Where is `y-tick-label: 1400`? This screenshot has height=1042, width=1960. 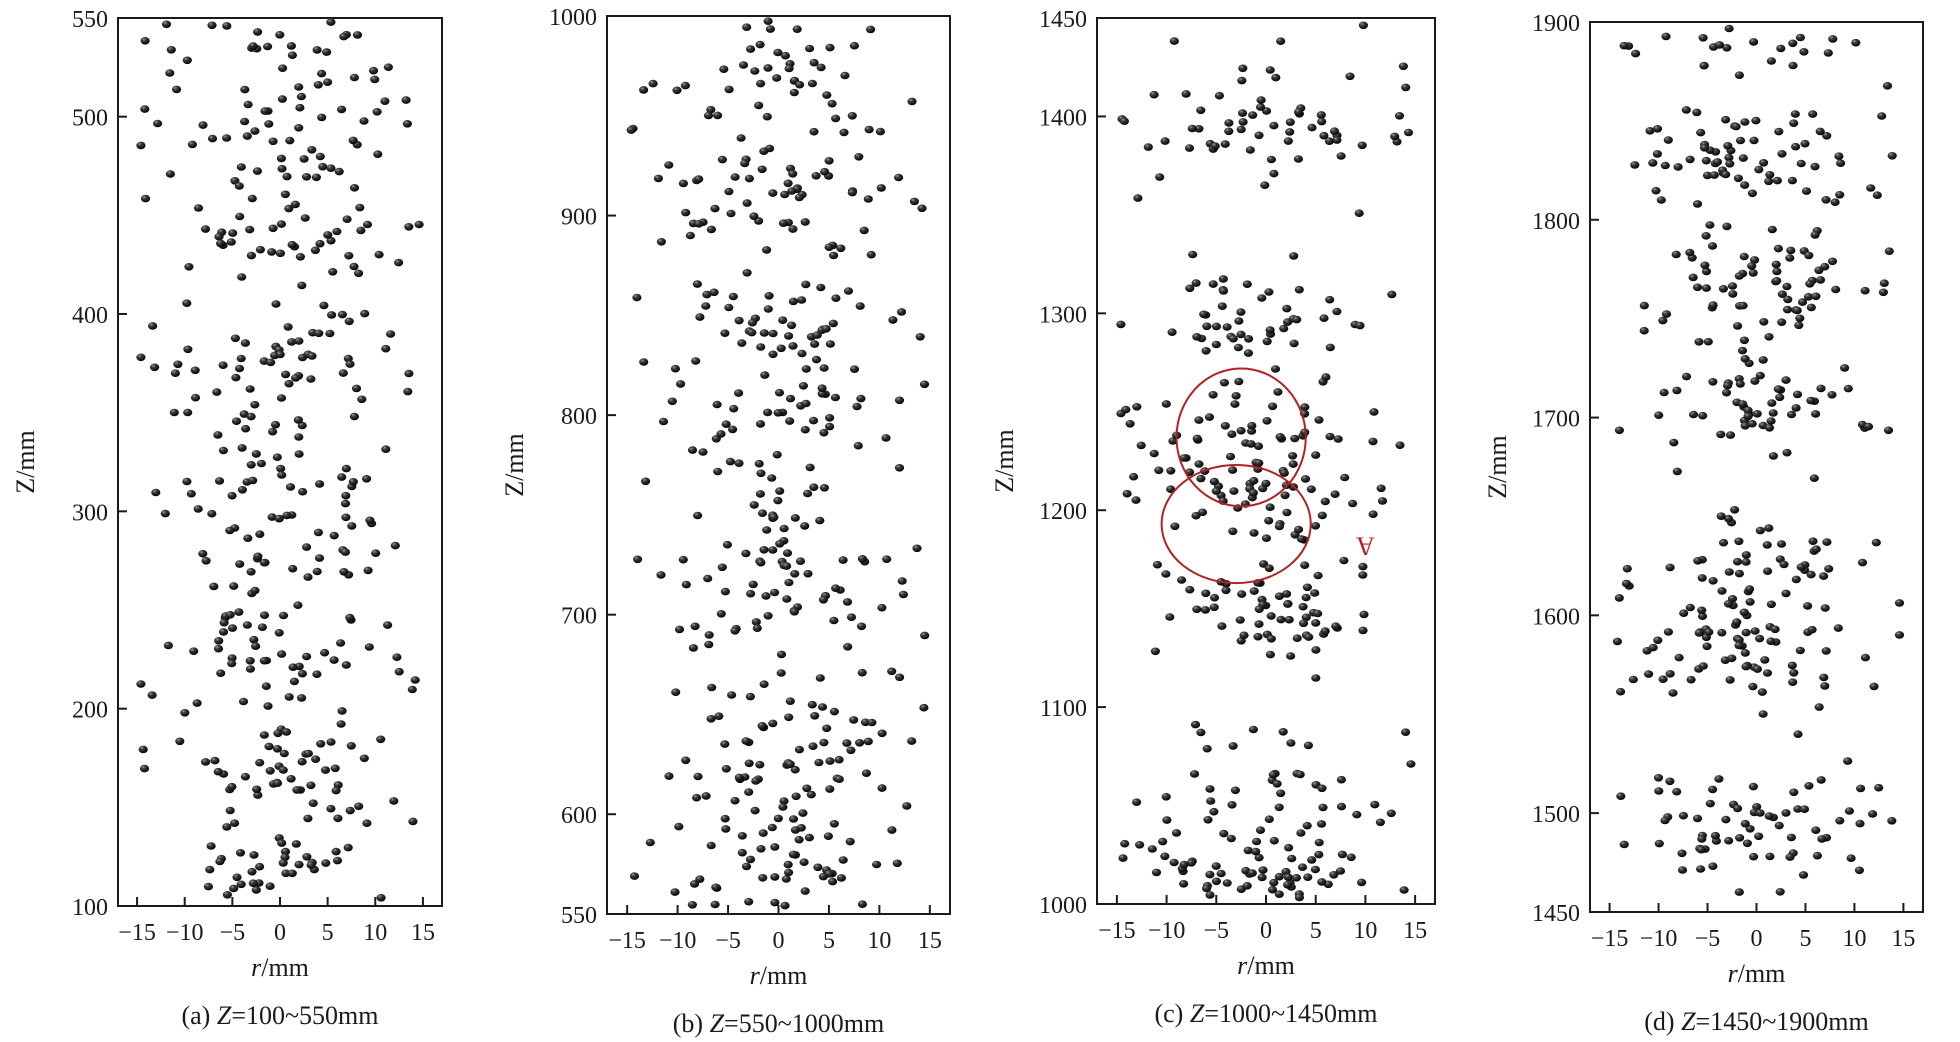 y-tick-label: 1400 is located at coordinates (1063, 118).